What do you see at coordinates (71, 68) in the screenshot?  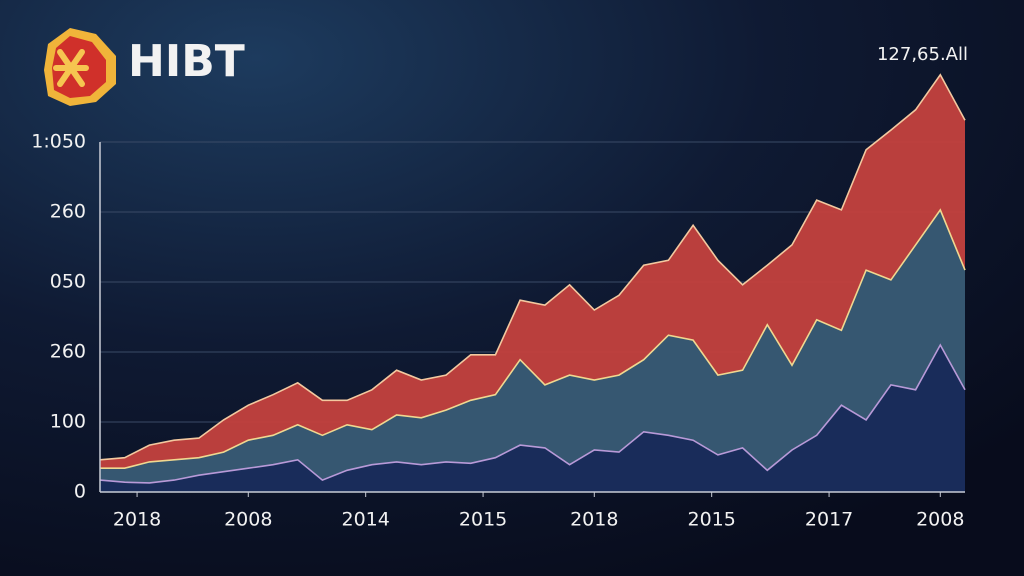 I see `logo-emblem` at bounding box center [71, 68].